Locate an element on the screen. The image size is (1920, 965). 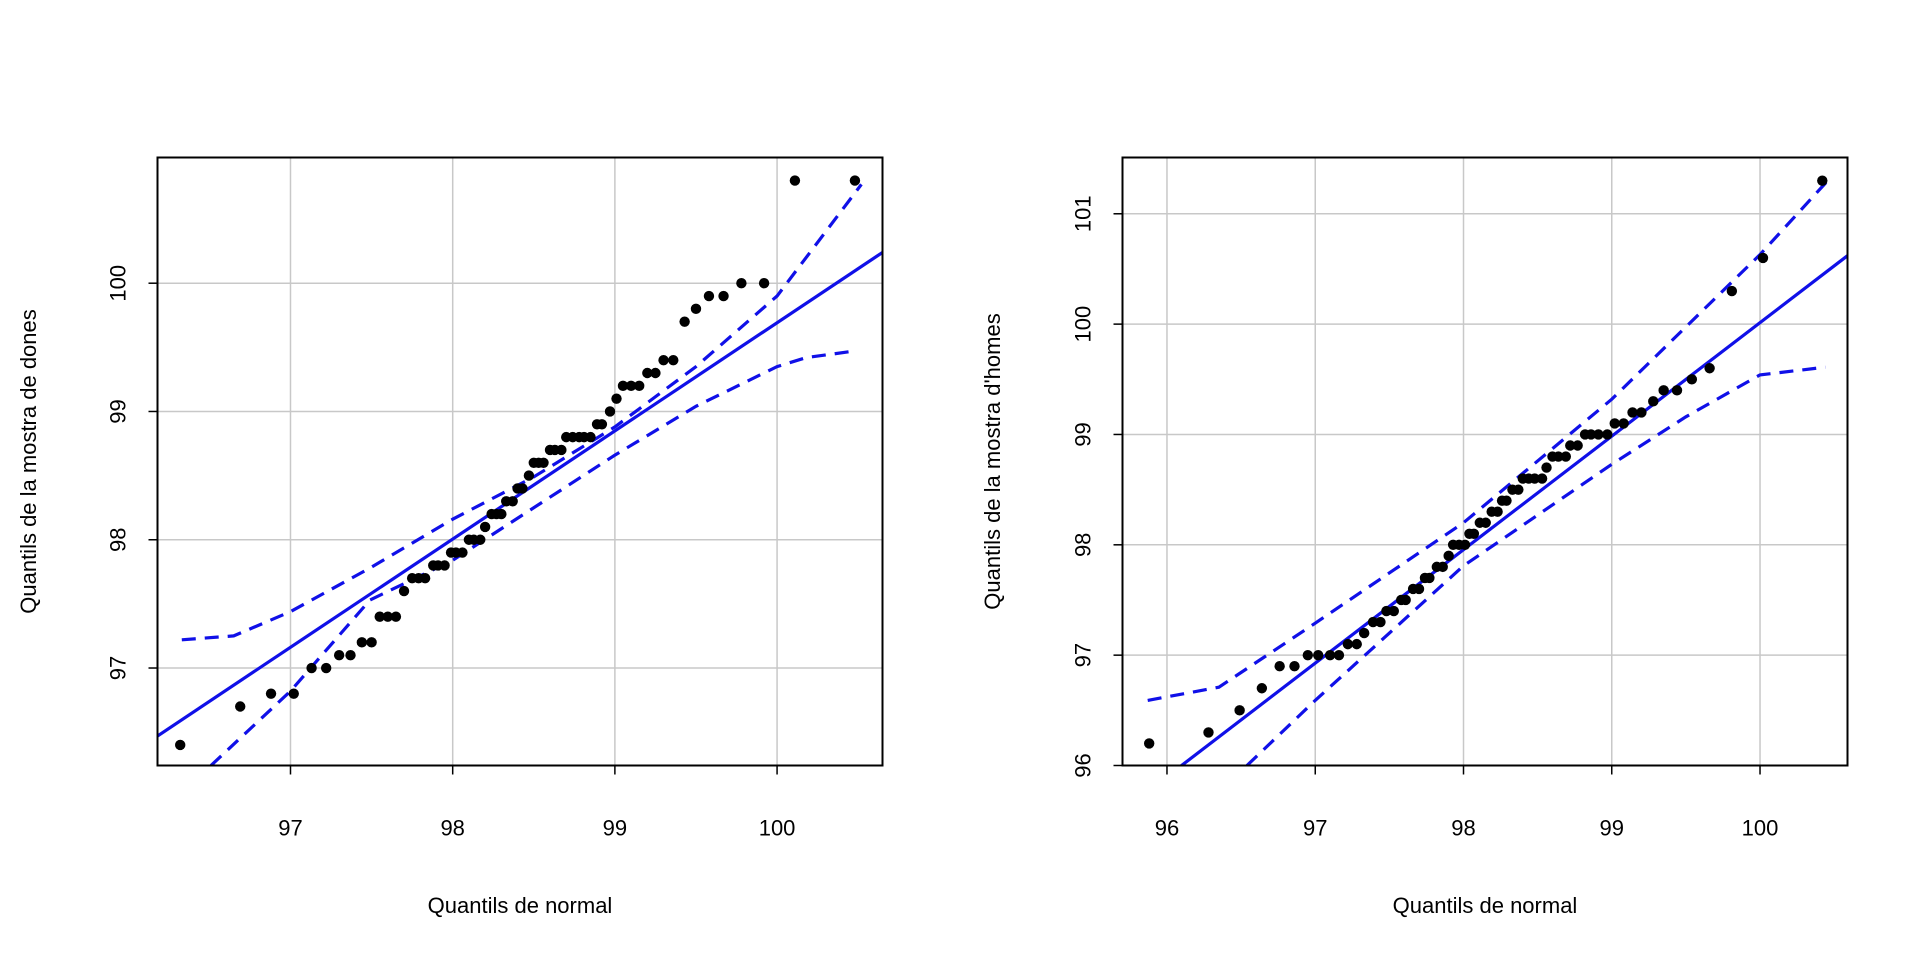
x-tick-label: 98 is located at coordinates (452, 827).